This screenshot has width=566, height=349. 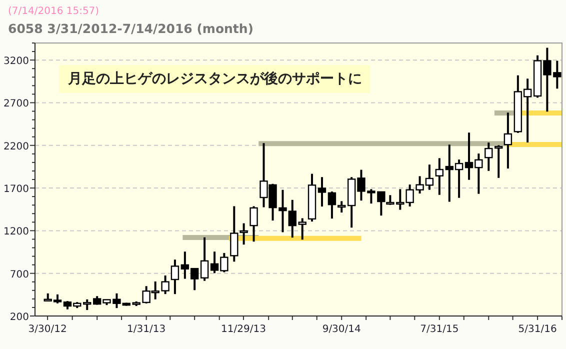 What do you see at coordinates (19, 274) in the screenshot?
I see `y-tick-label: 700` at bounding box center [19, 274].